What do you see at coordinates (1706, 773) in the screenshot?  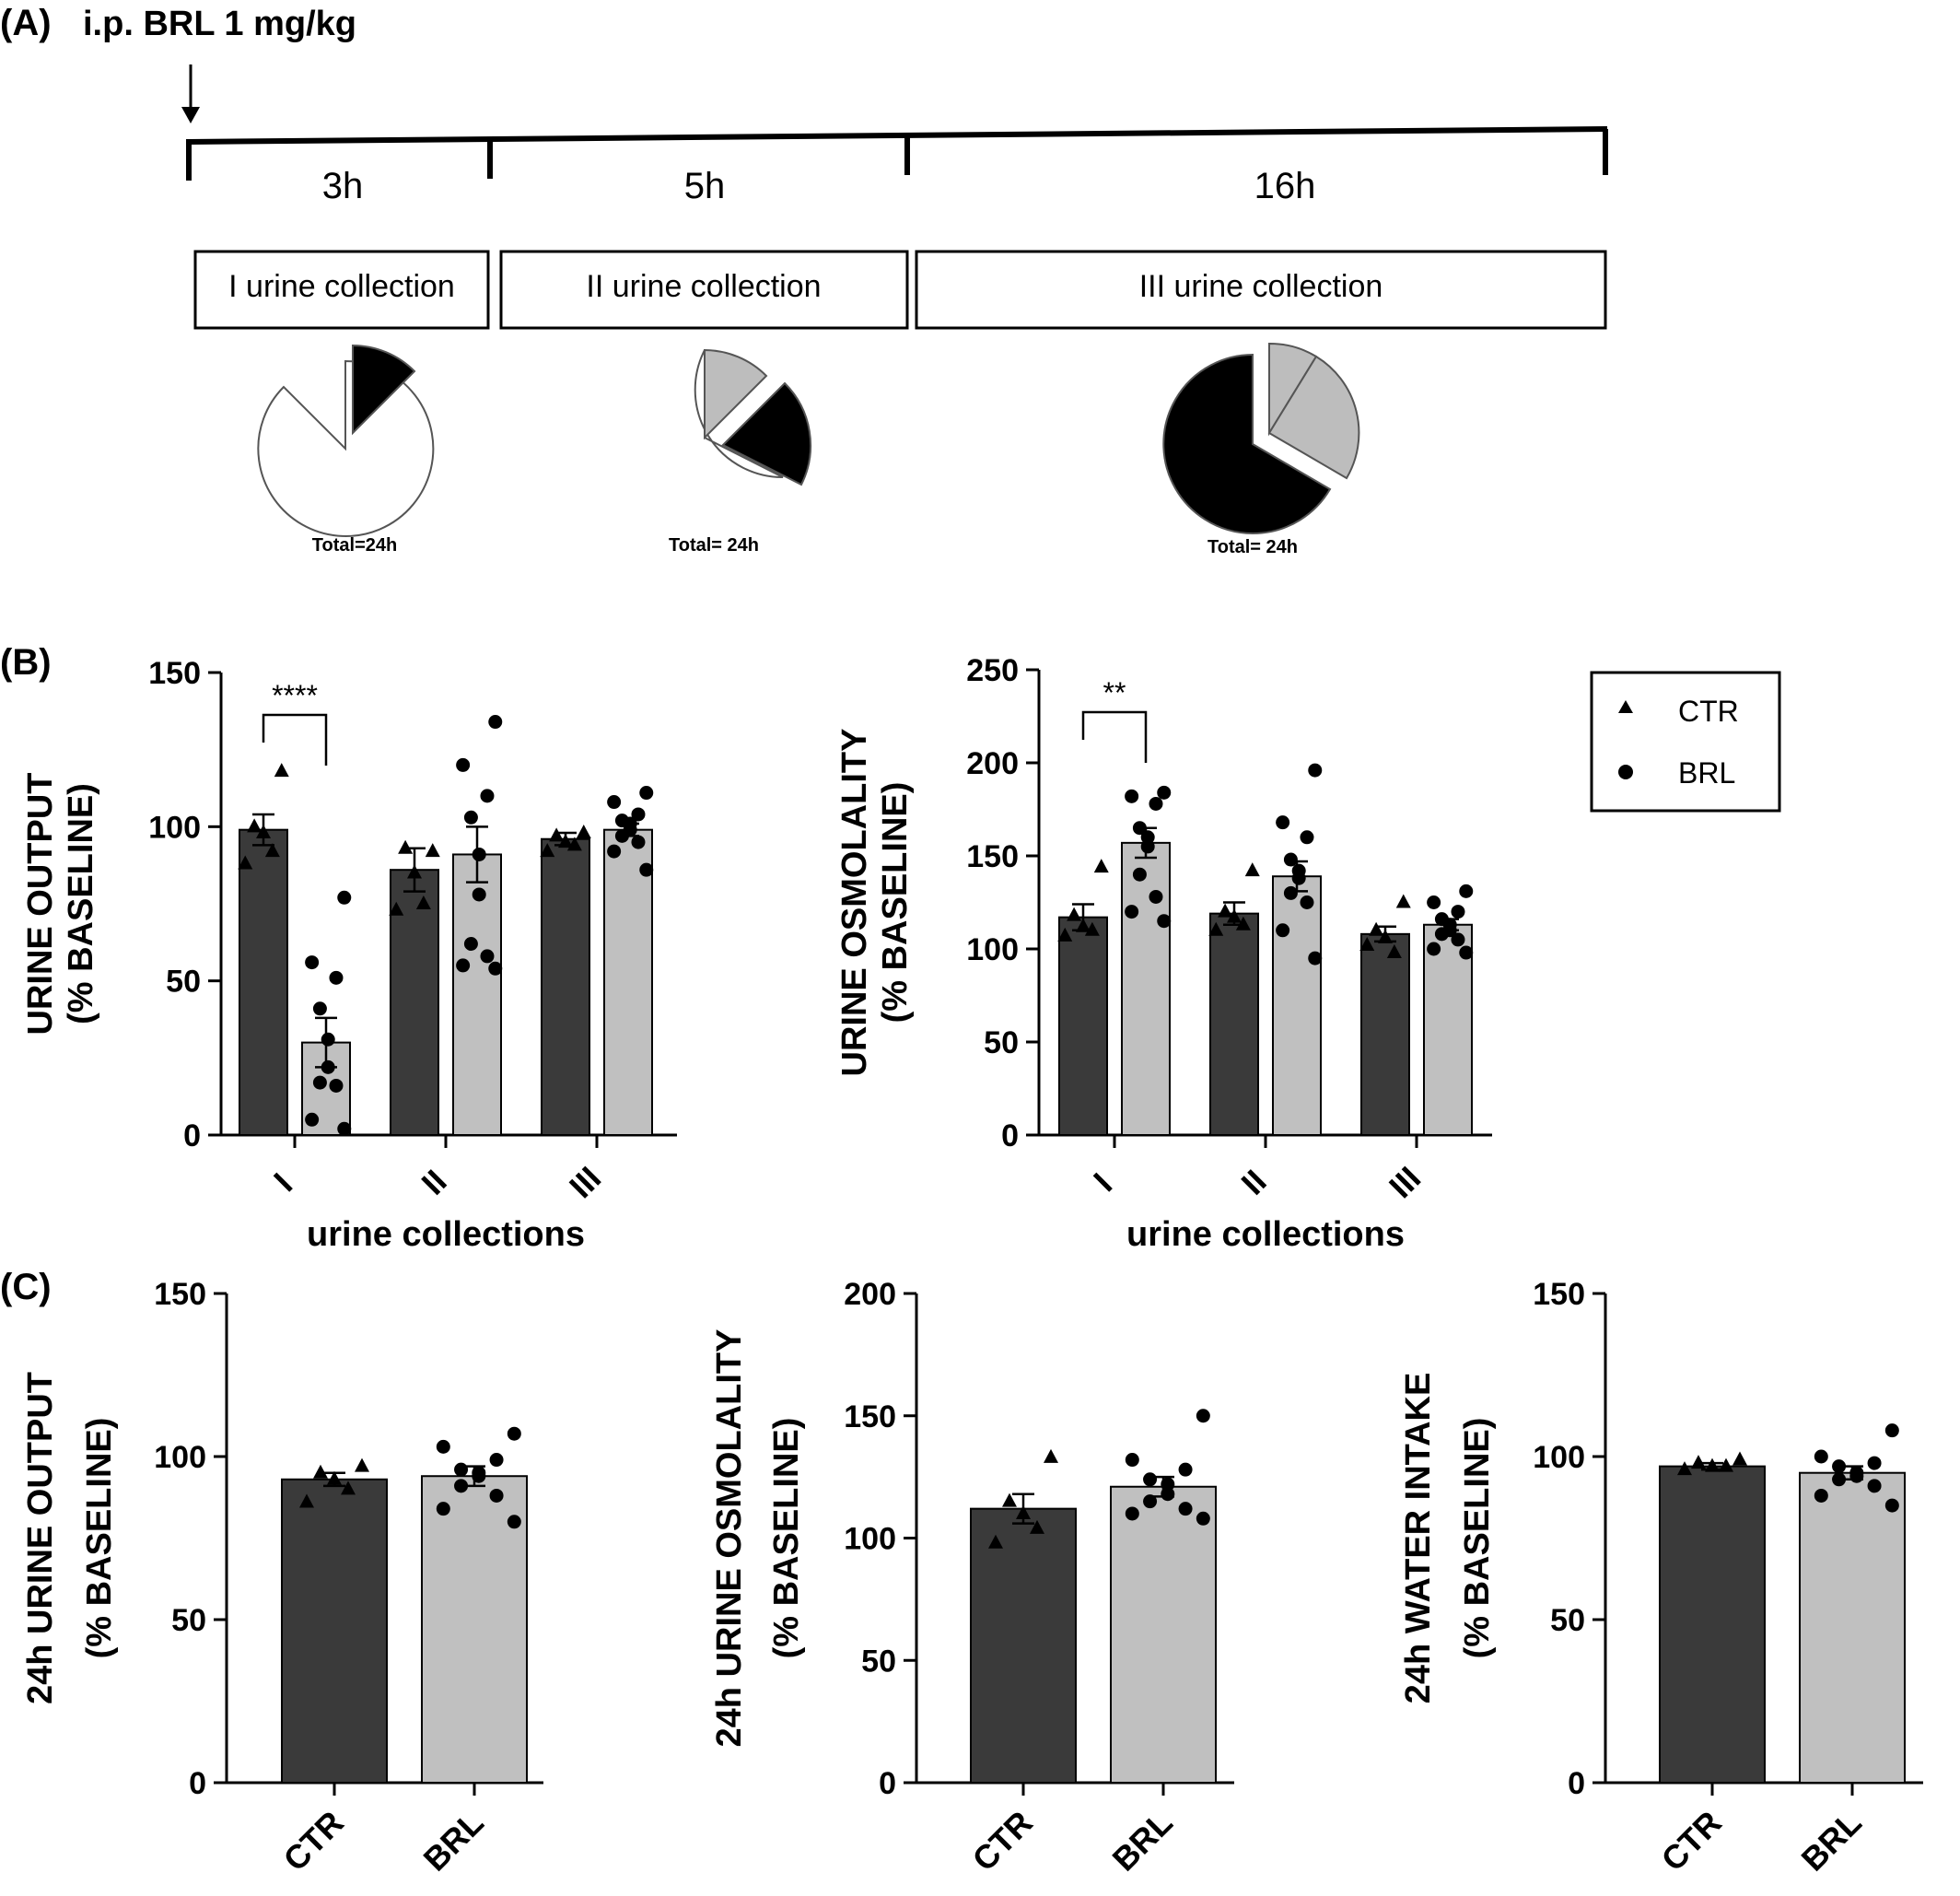 I see `legend-label-brl: BRL` at bounding box center [1706, 773].